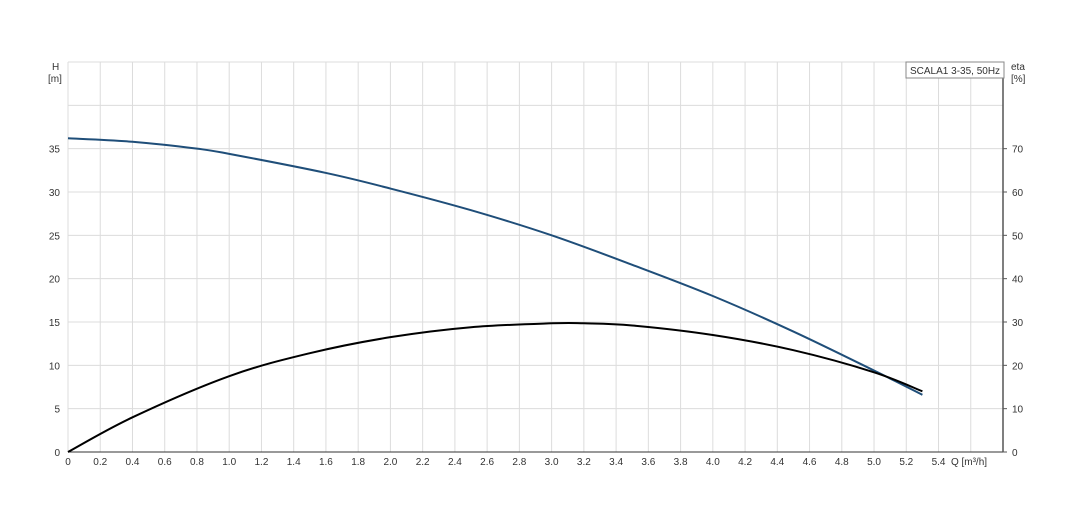 This screenshot has height=531, width=1091. What do you see at coordinates (55, 236) in the screenshot?
I see `y-left-tick-label: 25` at bounding box center [55, 236].